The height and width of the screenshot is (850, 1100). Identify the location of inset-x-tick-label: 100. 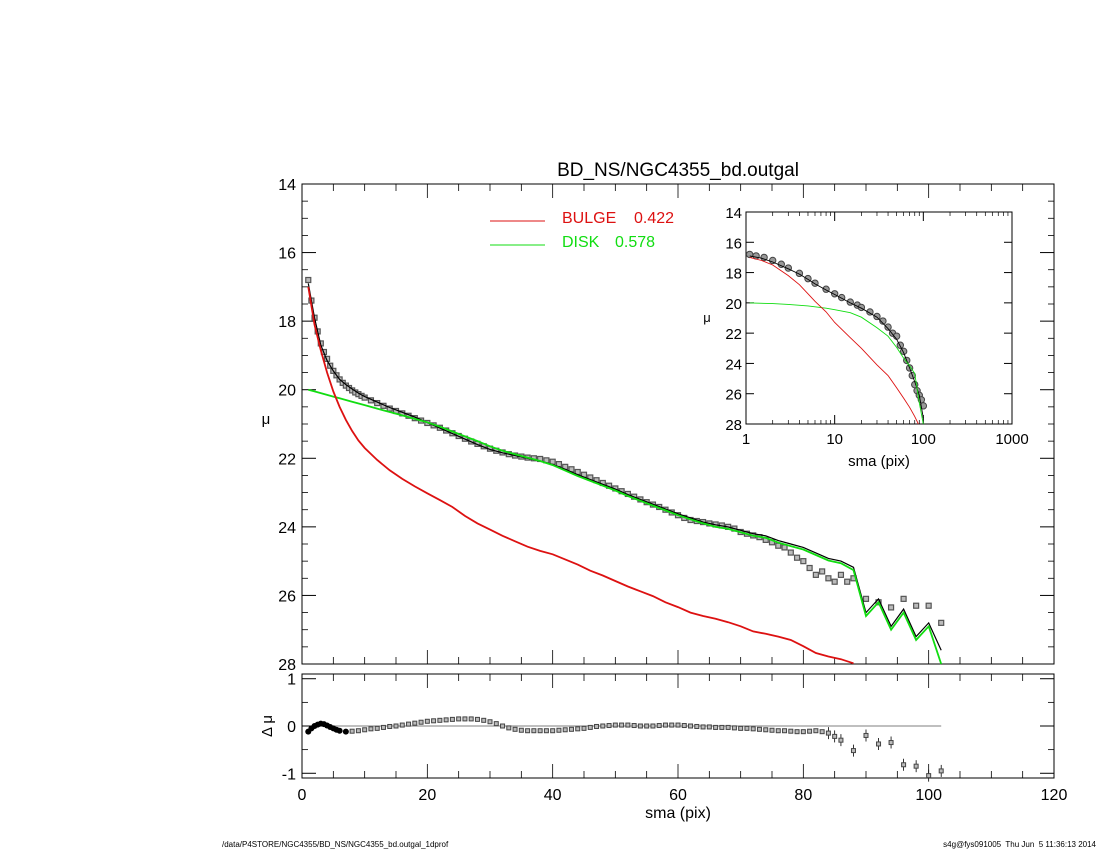
(923, 439).